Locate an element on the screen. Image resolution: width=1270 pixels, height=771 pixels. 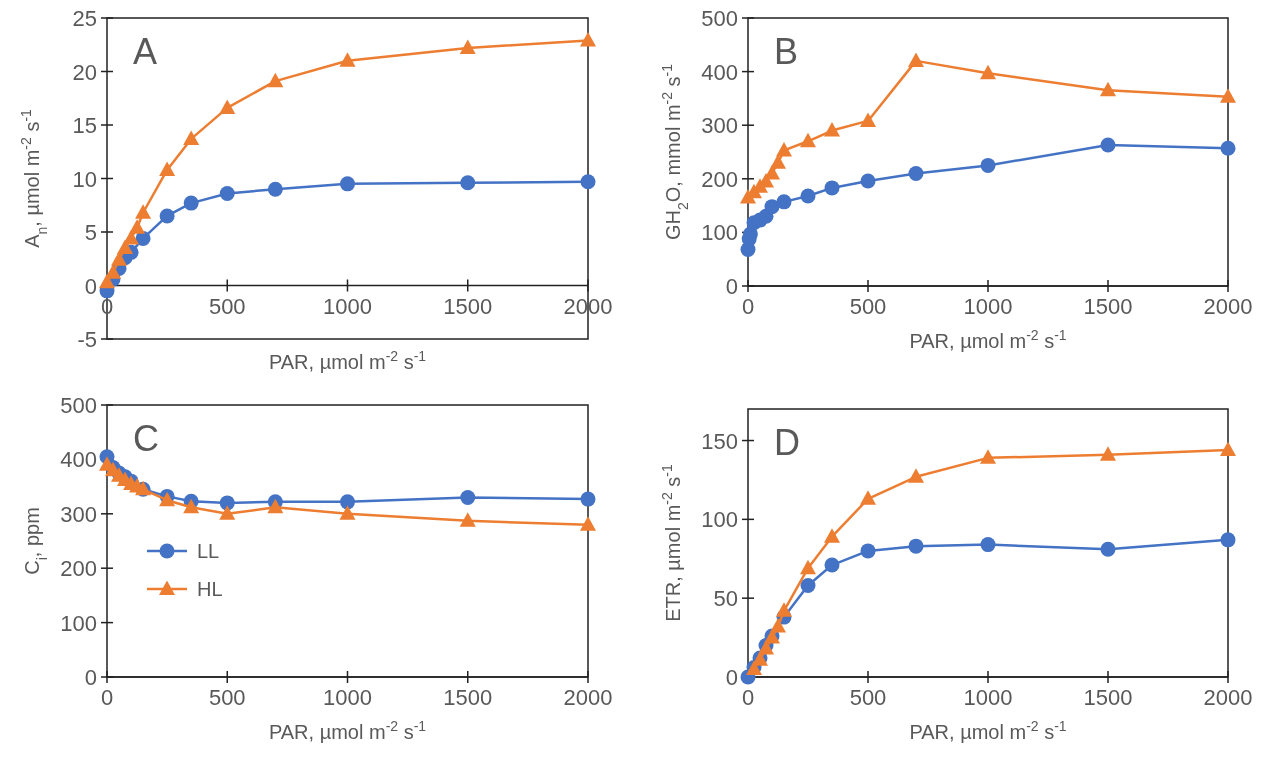
y-tick-label: 150 is located at coordinates (719, 441).